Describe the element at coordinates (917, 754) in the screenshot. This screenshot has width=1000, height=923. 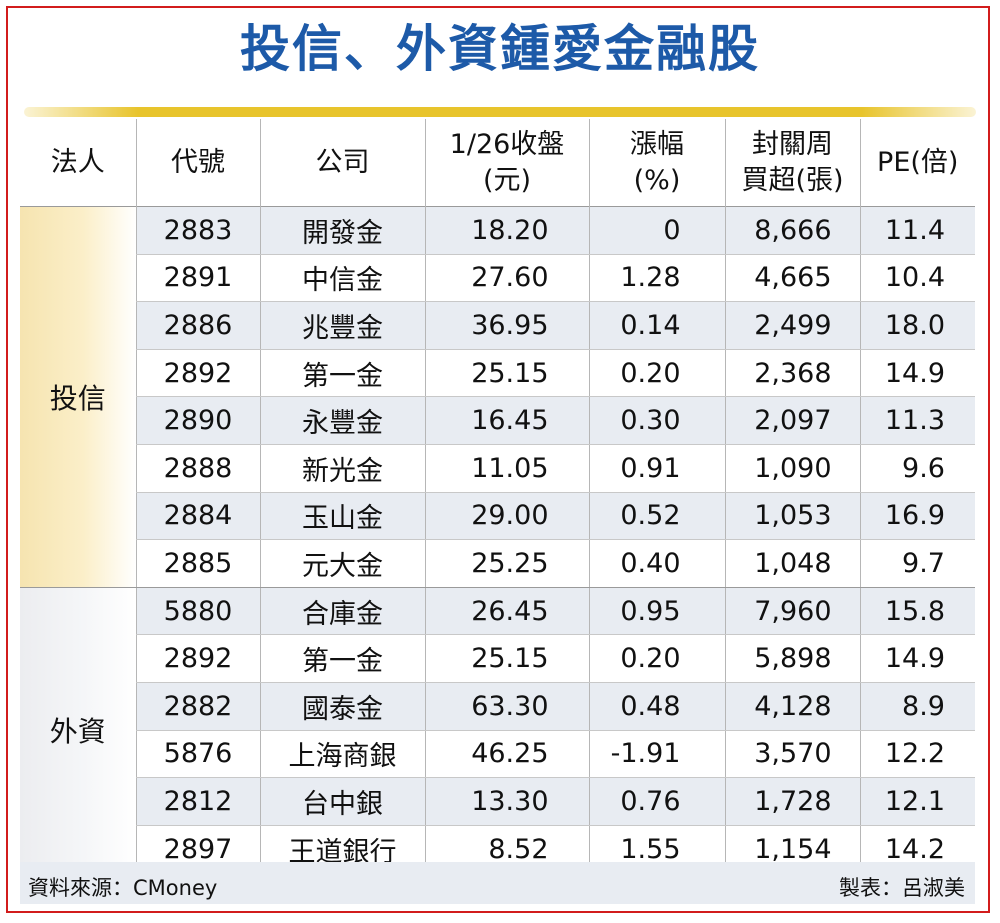
I see `cell-pe: 12.2` at that location.